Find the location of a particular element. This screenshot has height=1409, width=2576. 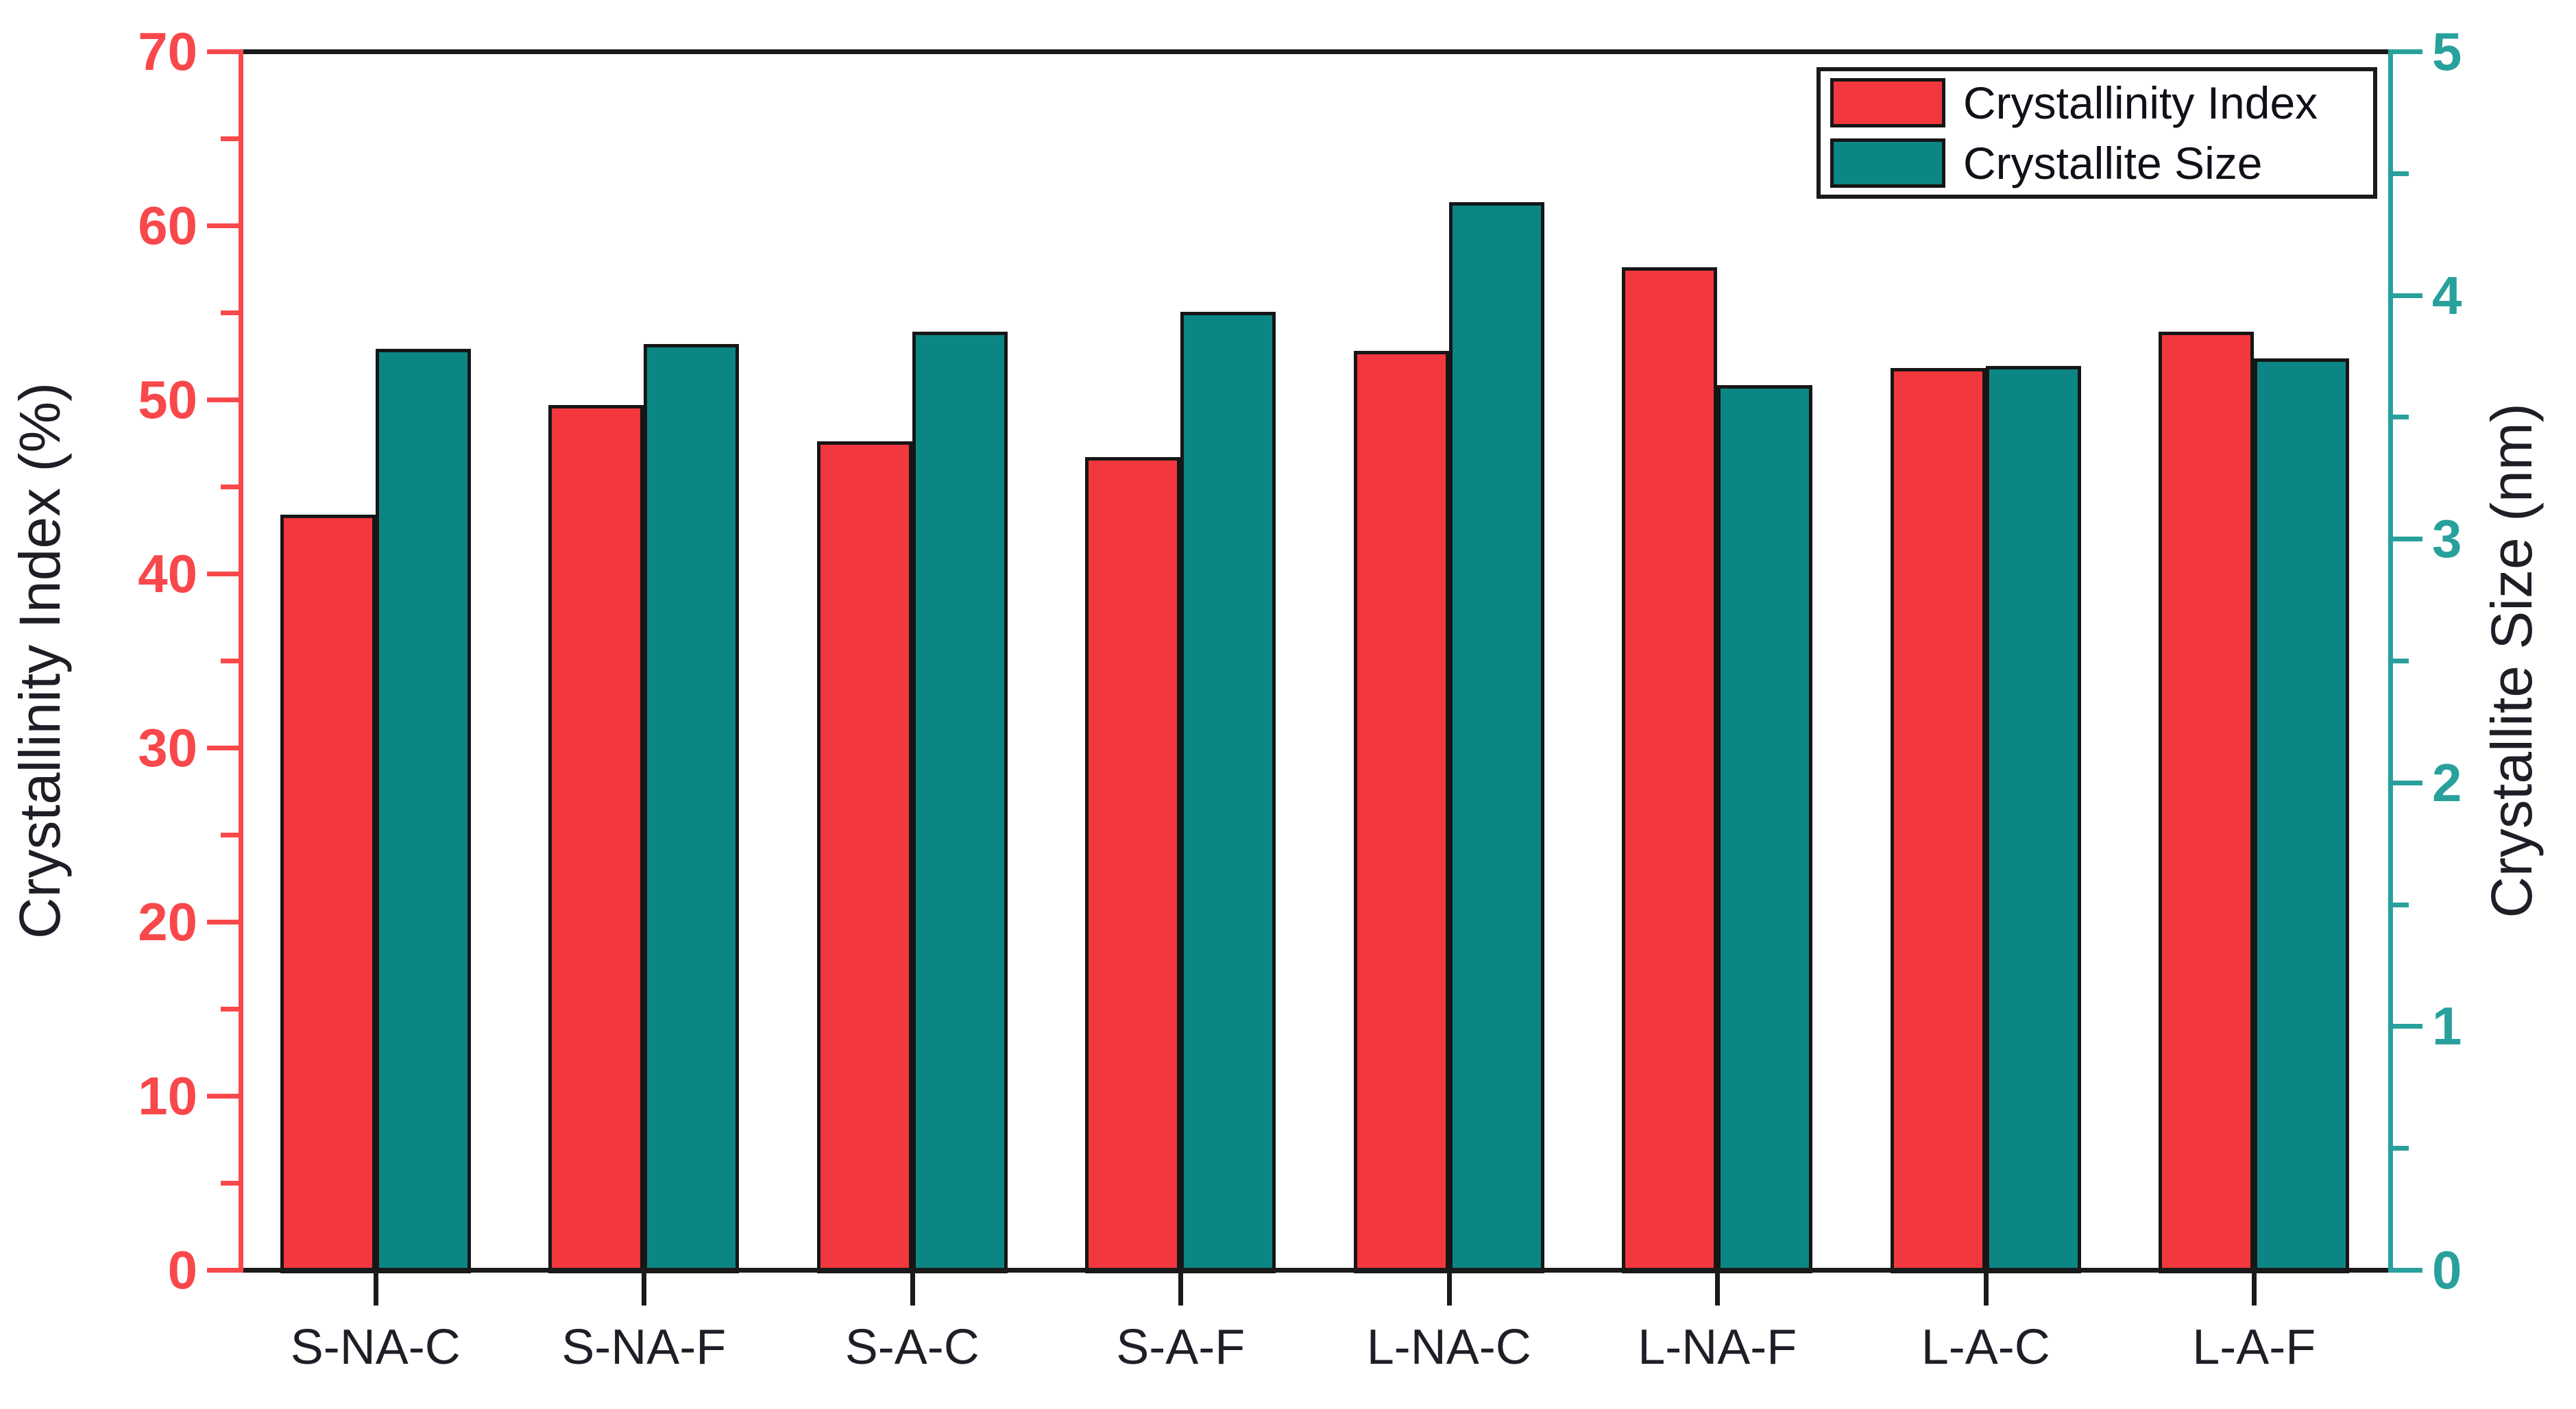

legend: Crystallinity Index Crystallite Size is located at coordinates (2096, 133).